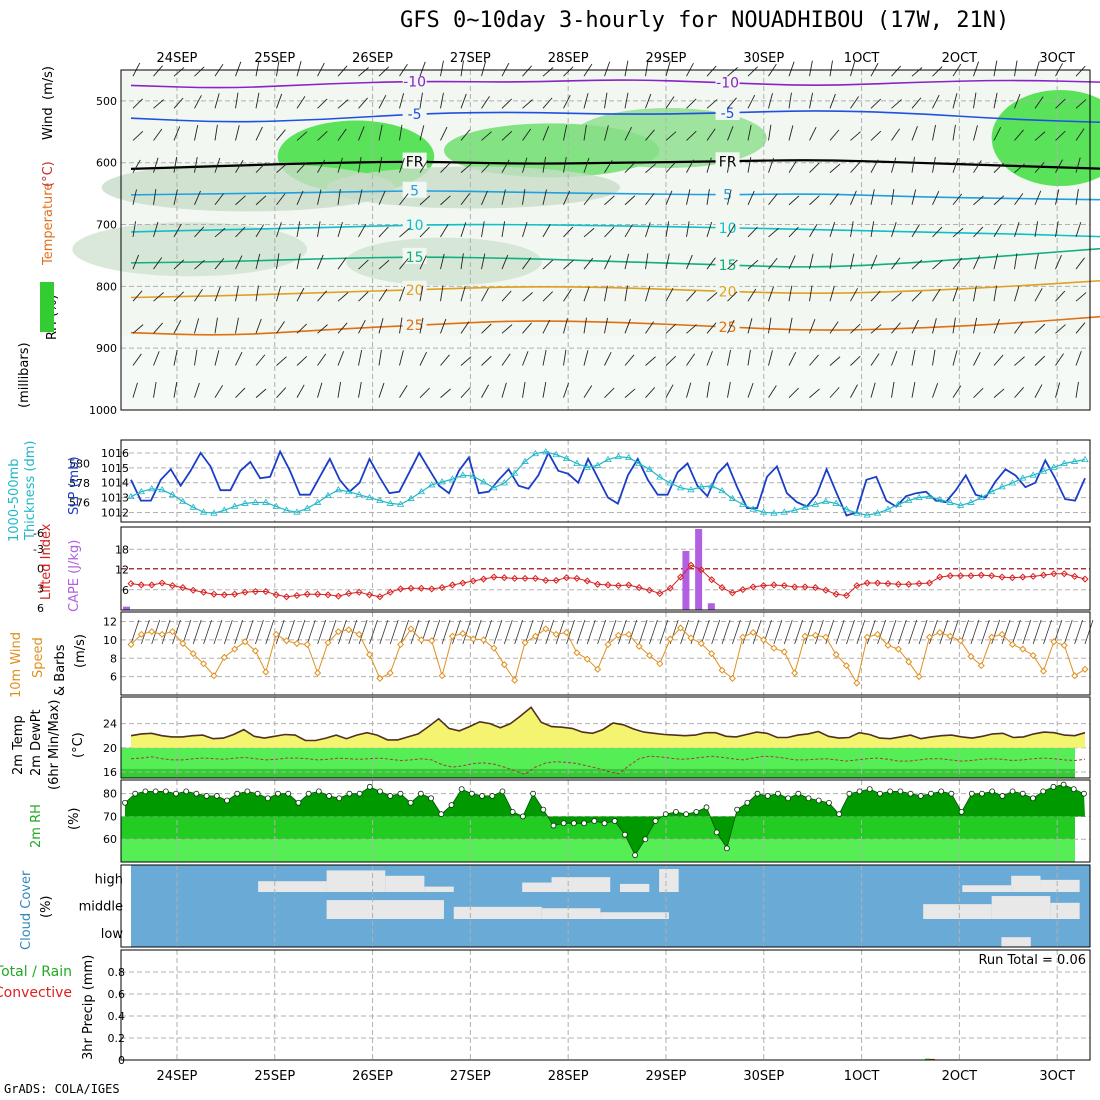 The width and height of the screenshot is (1100, 1100). What do you see at coordinates (927, 1059) in the screenshot?
I see `precip-bar` at bounding box center [927, 1059].